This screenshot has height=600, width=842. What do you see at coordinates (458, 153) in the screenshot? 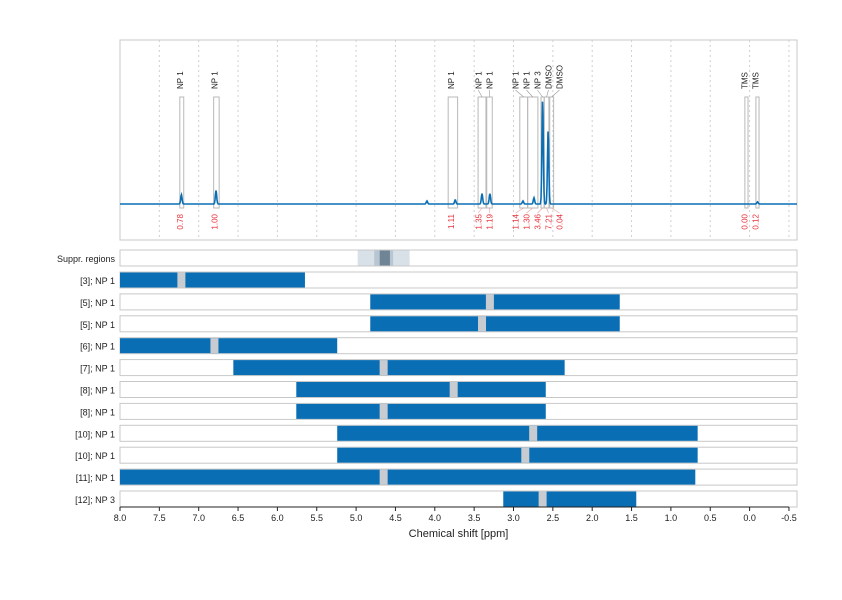
I see `spectrum-line` at bounding box center [458, 153].